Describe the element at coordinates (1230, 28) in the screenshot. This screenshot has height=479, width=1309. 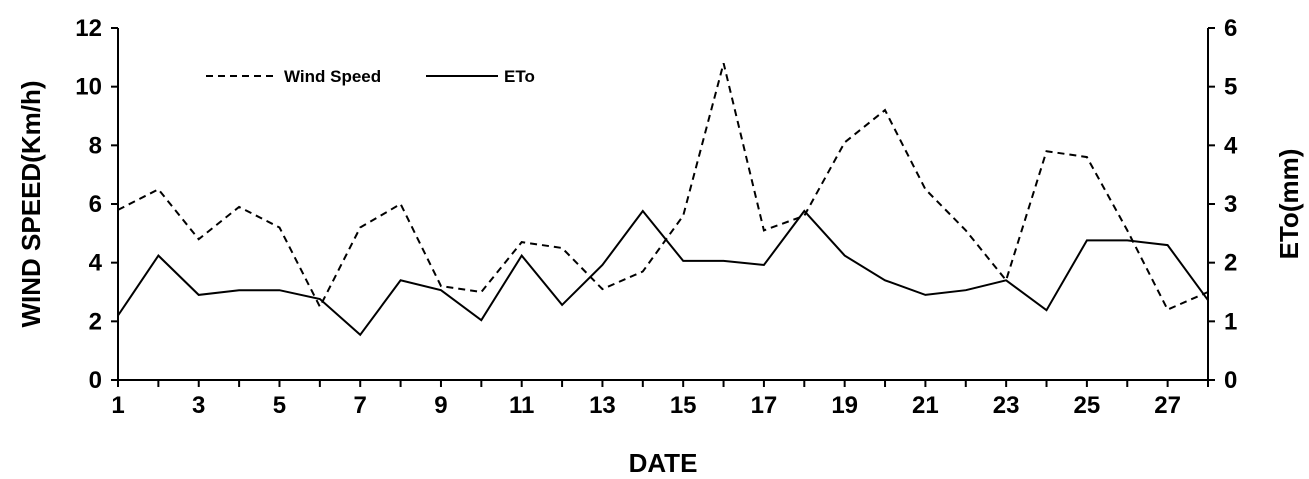
I see `y2-tick-label: 6` at that location.